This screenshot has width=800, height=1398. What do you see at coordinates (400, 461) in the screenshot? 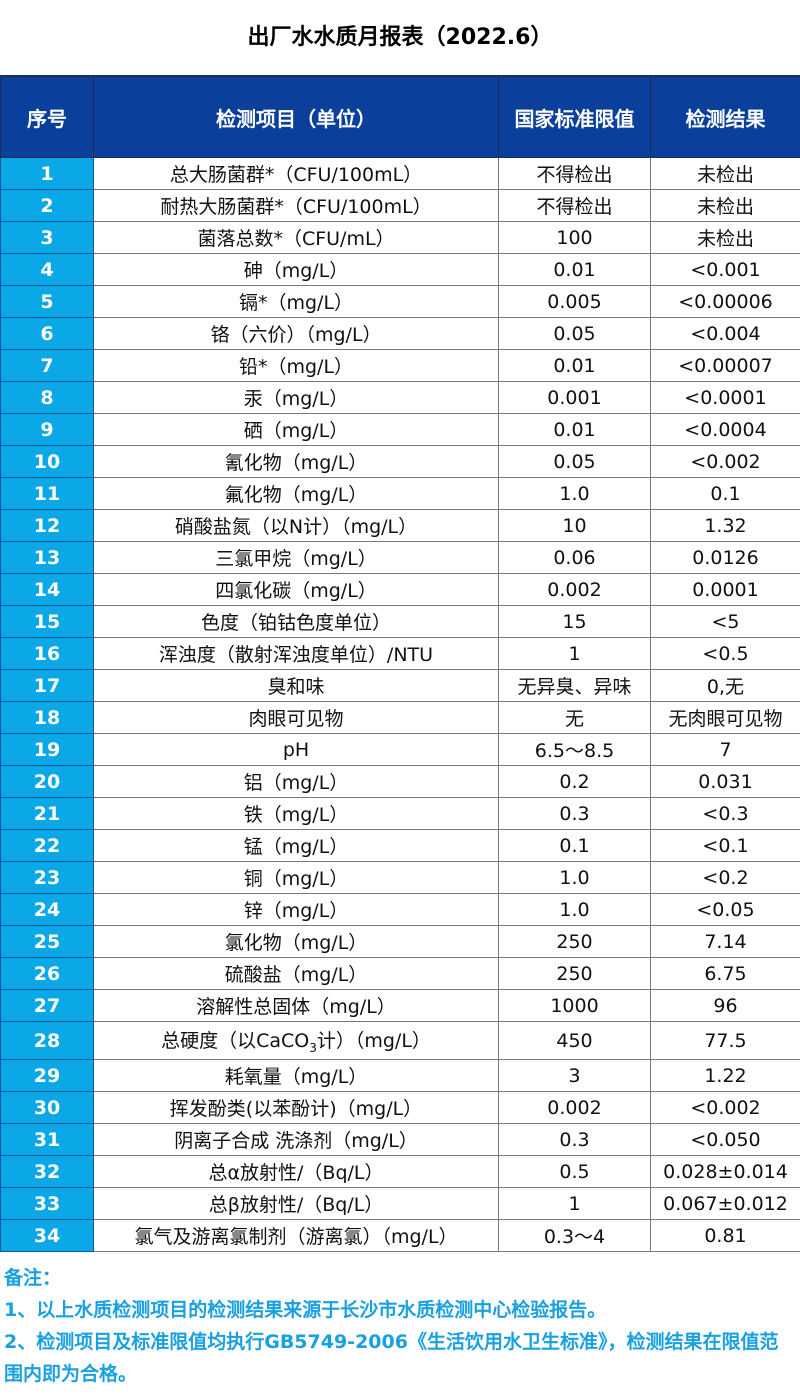
I see `table-row: 10 氰化物（mg/L） 0.05 <0.002` at bounding box center [400, 461].